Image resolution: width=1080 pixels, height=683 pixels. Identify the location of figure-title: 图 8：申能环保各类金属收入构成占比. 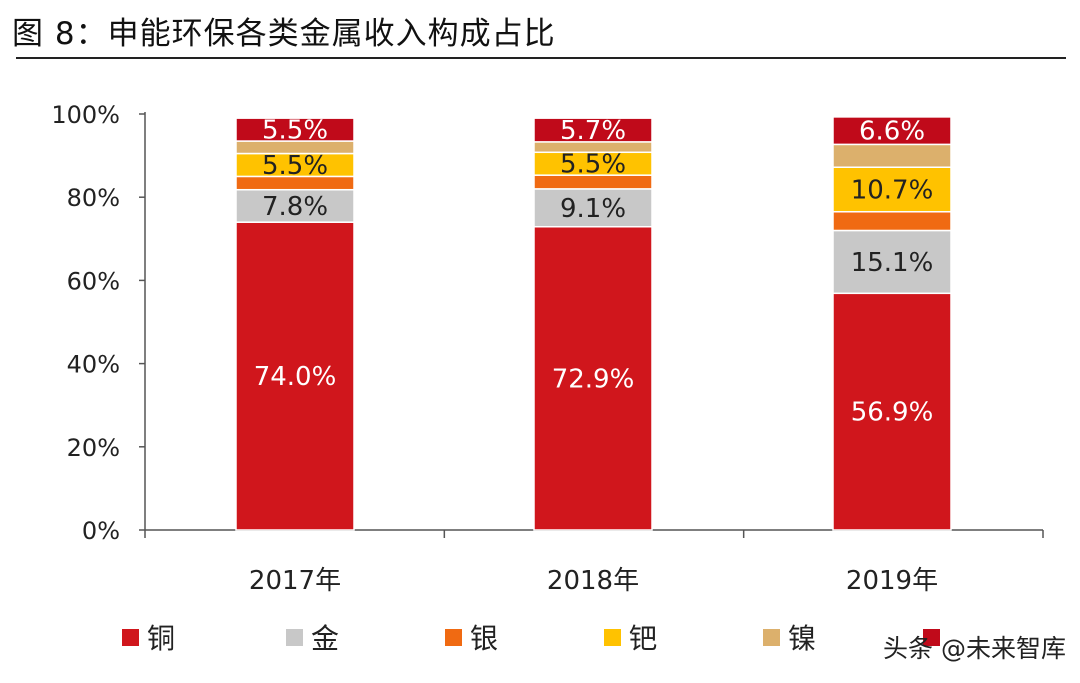
(284, 34).